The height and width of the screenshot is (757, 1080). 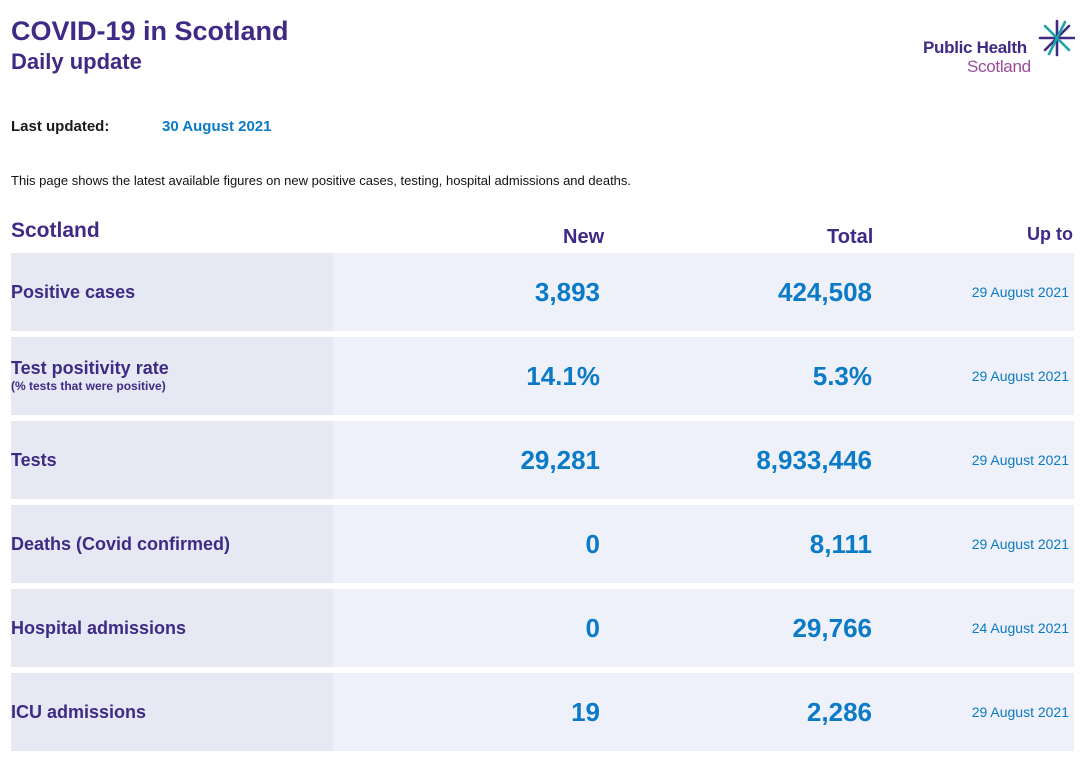 What do you see at coordinates (814, 460) in the screenshot?
I see `total-value: 8,933,446` at bounding box center [814, 460].